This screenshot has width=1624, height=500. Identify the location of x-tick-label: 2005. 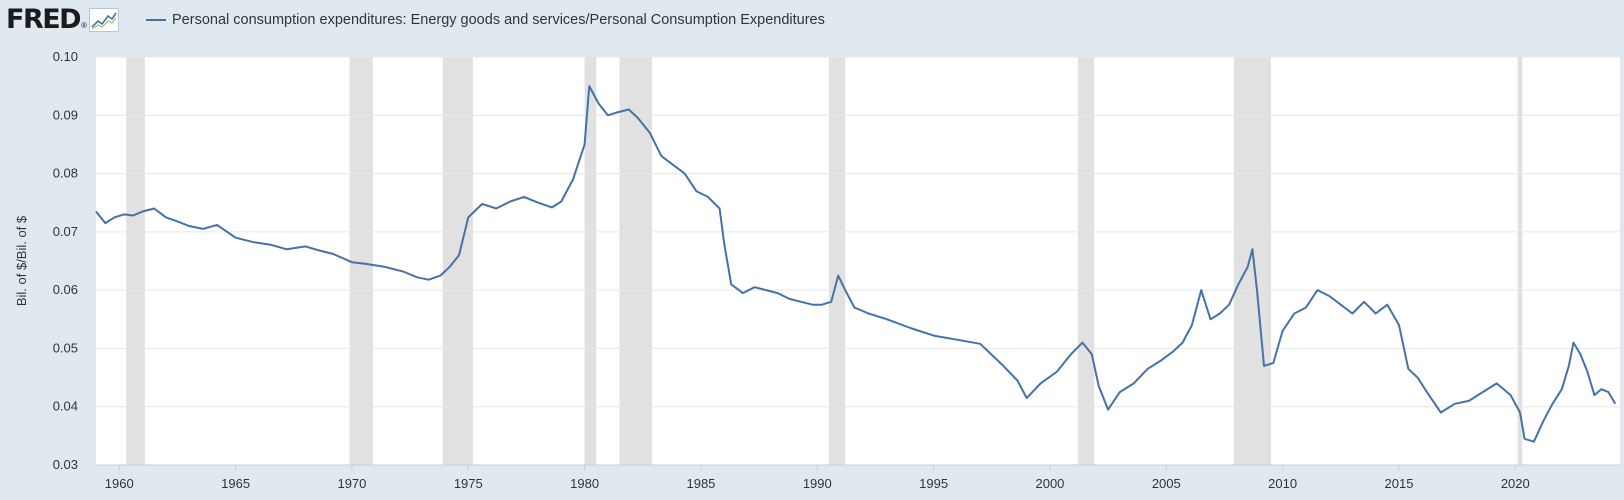
(1166, 483).